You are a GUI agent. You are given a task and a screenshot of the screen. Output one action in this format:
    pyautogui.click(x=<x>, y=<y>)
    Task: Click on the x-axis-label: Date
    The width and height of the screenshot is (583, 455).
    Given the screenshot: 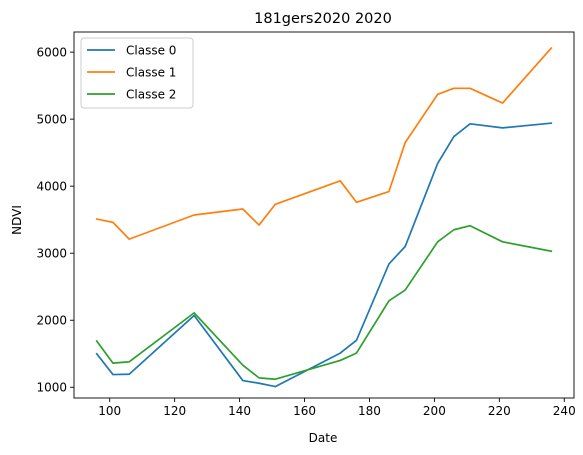 What is the action you would take?
    pyautogui.click(x=323, y=438)
    